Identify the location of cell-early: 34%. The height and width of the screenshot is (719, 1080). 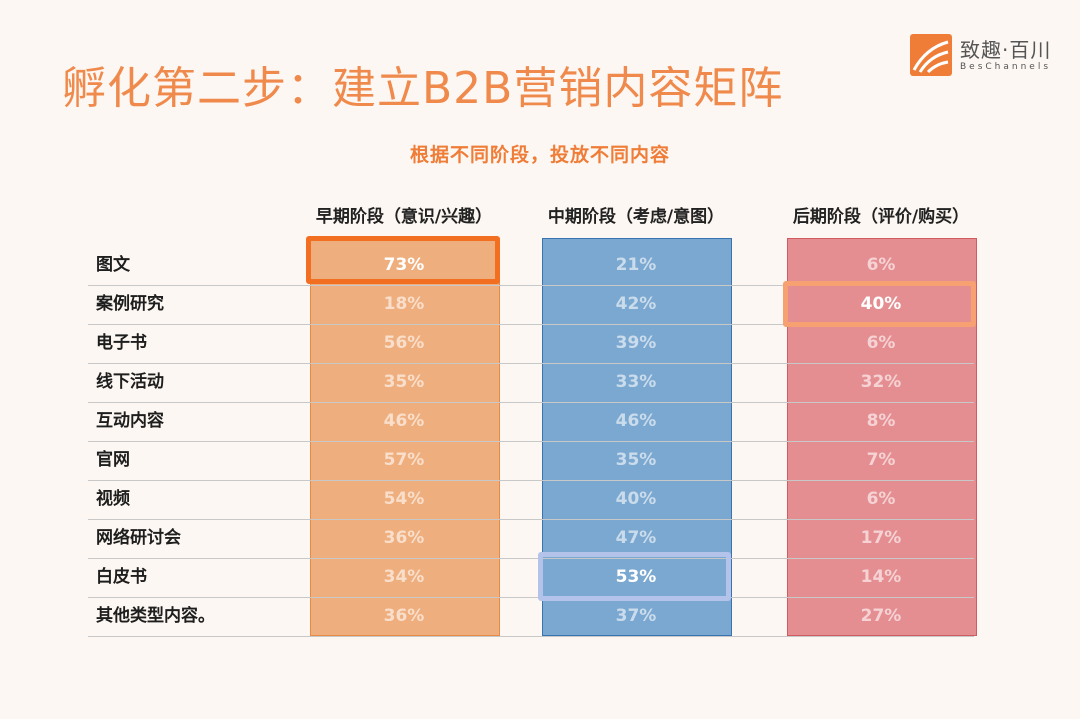
(404, 577).